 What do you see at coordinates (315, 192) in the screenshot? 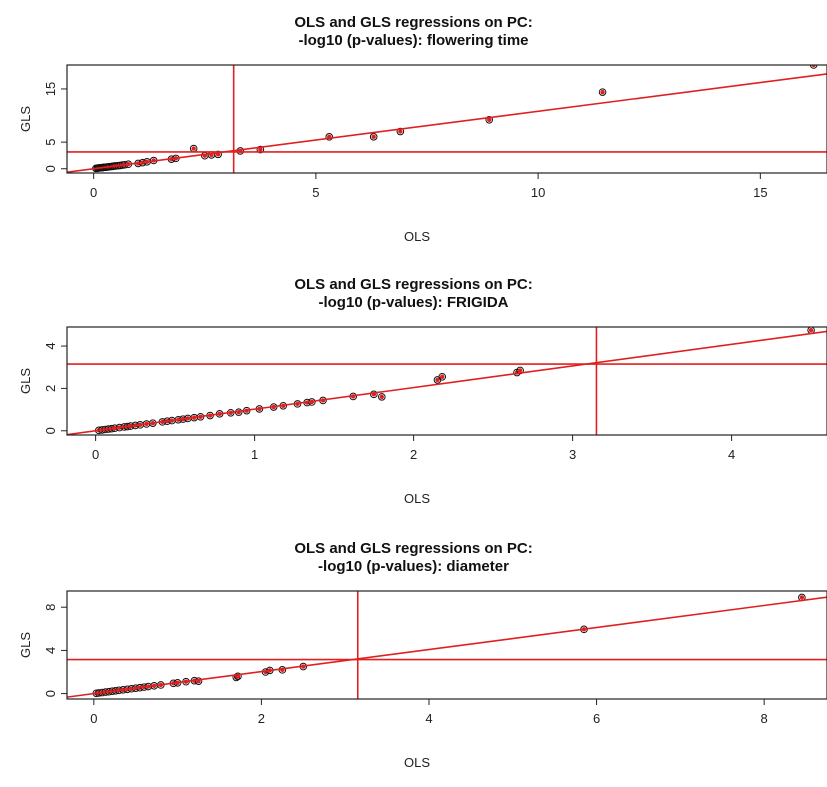
I see `x-tick-label: 5` at bounding box center [315, 192].